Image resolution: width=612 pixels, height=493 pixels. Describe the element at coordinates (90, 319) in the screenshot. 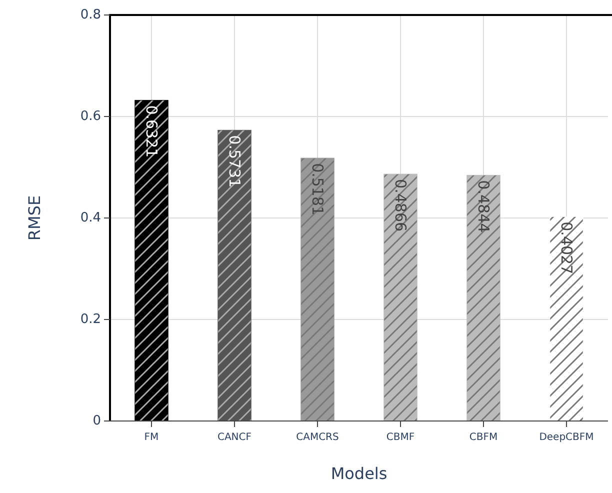

I see `y-tick-label: 0.2` at that location.